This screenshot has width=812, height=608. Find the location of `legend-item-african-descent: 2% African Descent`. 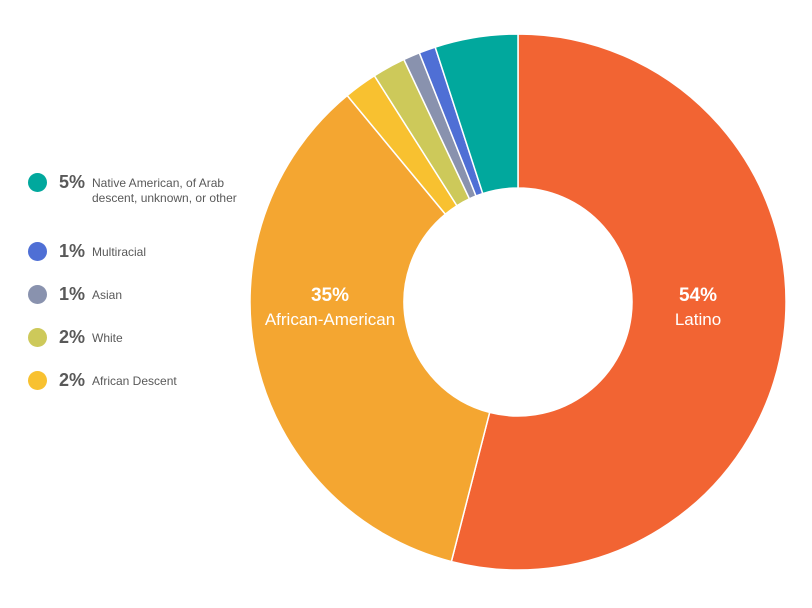

legend-item-african-descent: 2% African Descent is located at coordinates (137, 380).